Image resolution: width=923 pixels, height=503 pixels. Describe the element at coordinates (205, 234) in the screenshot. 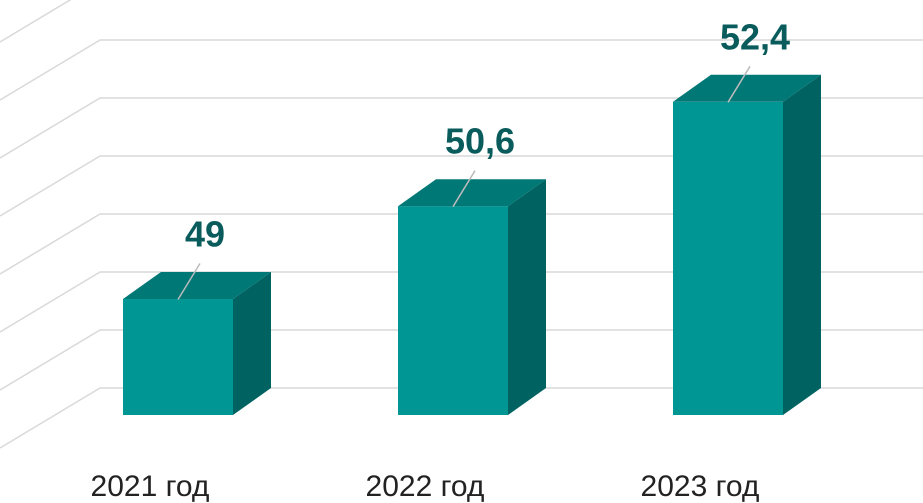

I see `value-label: 49` at that location.